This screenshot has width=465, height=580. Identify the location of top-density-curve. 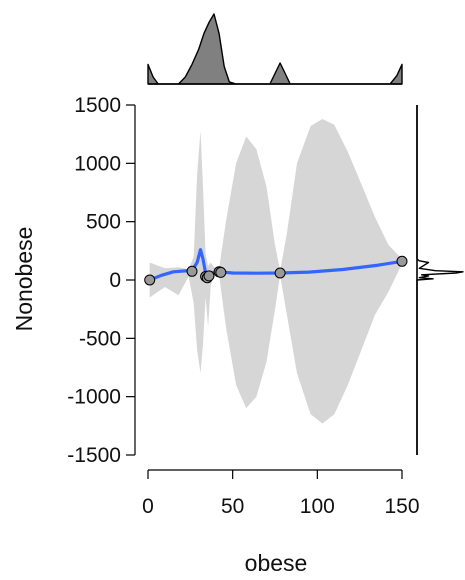
(275, 49).